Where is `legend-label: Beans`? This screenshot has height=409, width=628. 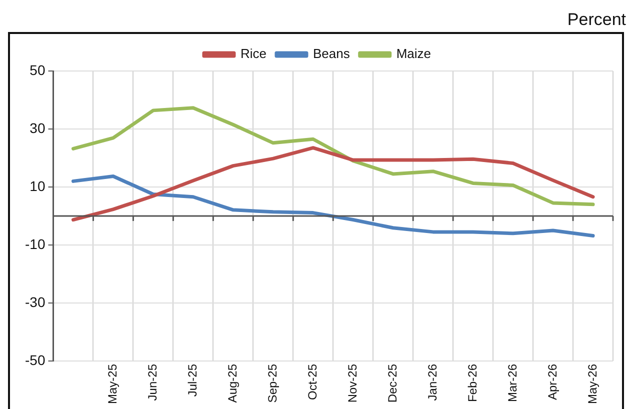
legend-label: Beans is located at coordinates (331, 54).